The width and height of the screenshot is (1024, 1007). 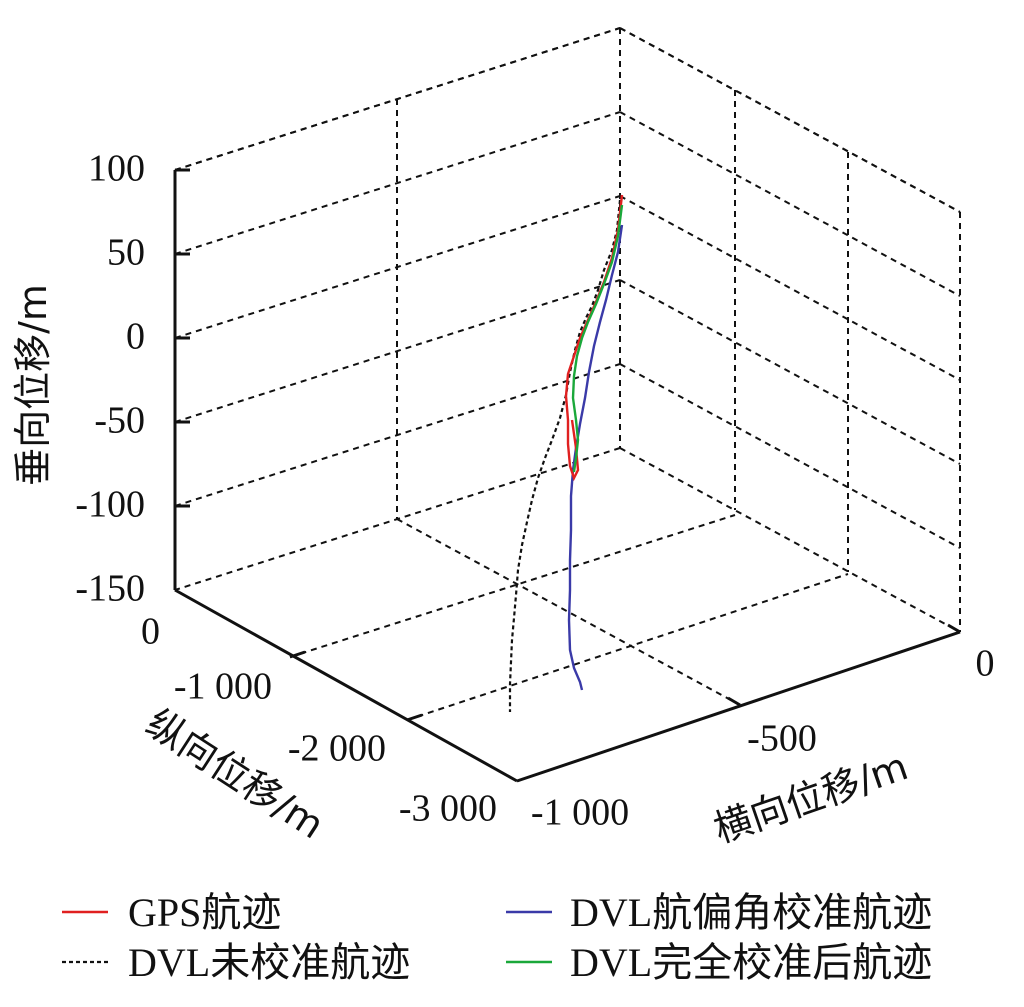 I want to click on legend-item-dvl-heading-calibrated: DVL航偏角校准航迹, so click(x=719, y=912).